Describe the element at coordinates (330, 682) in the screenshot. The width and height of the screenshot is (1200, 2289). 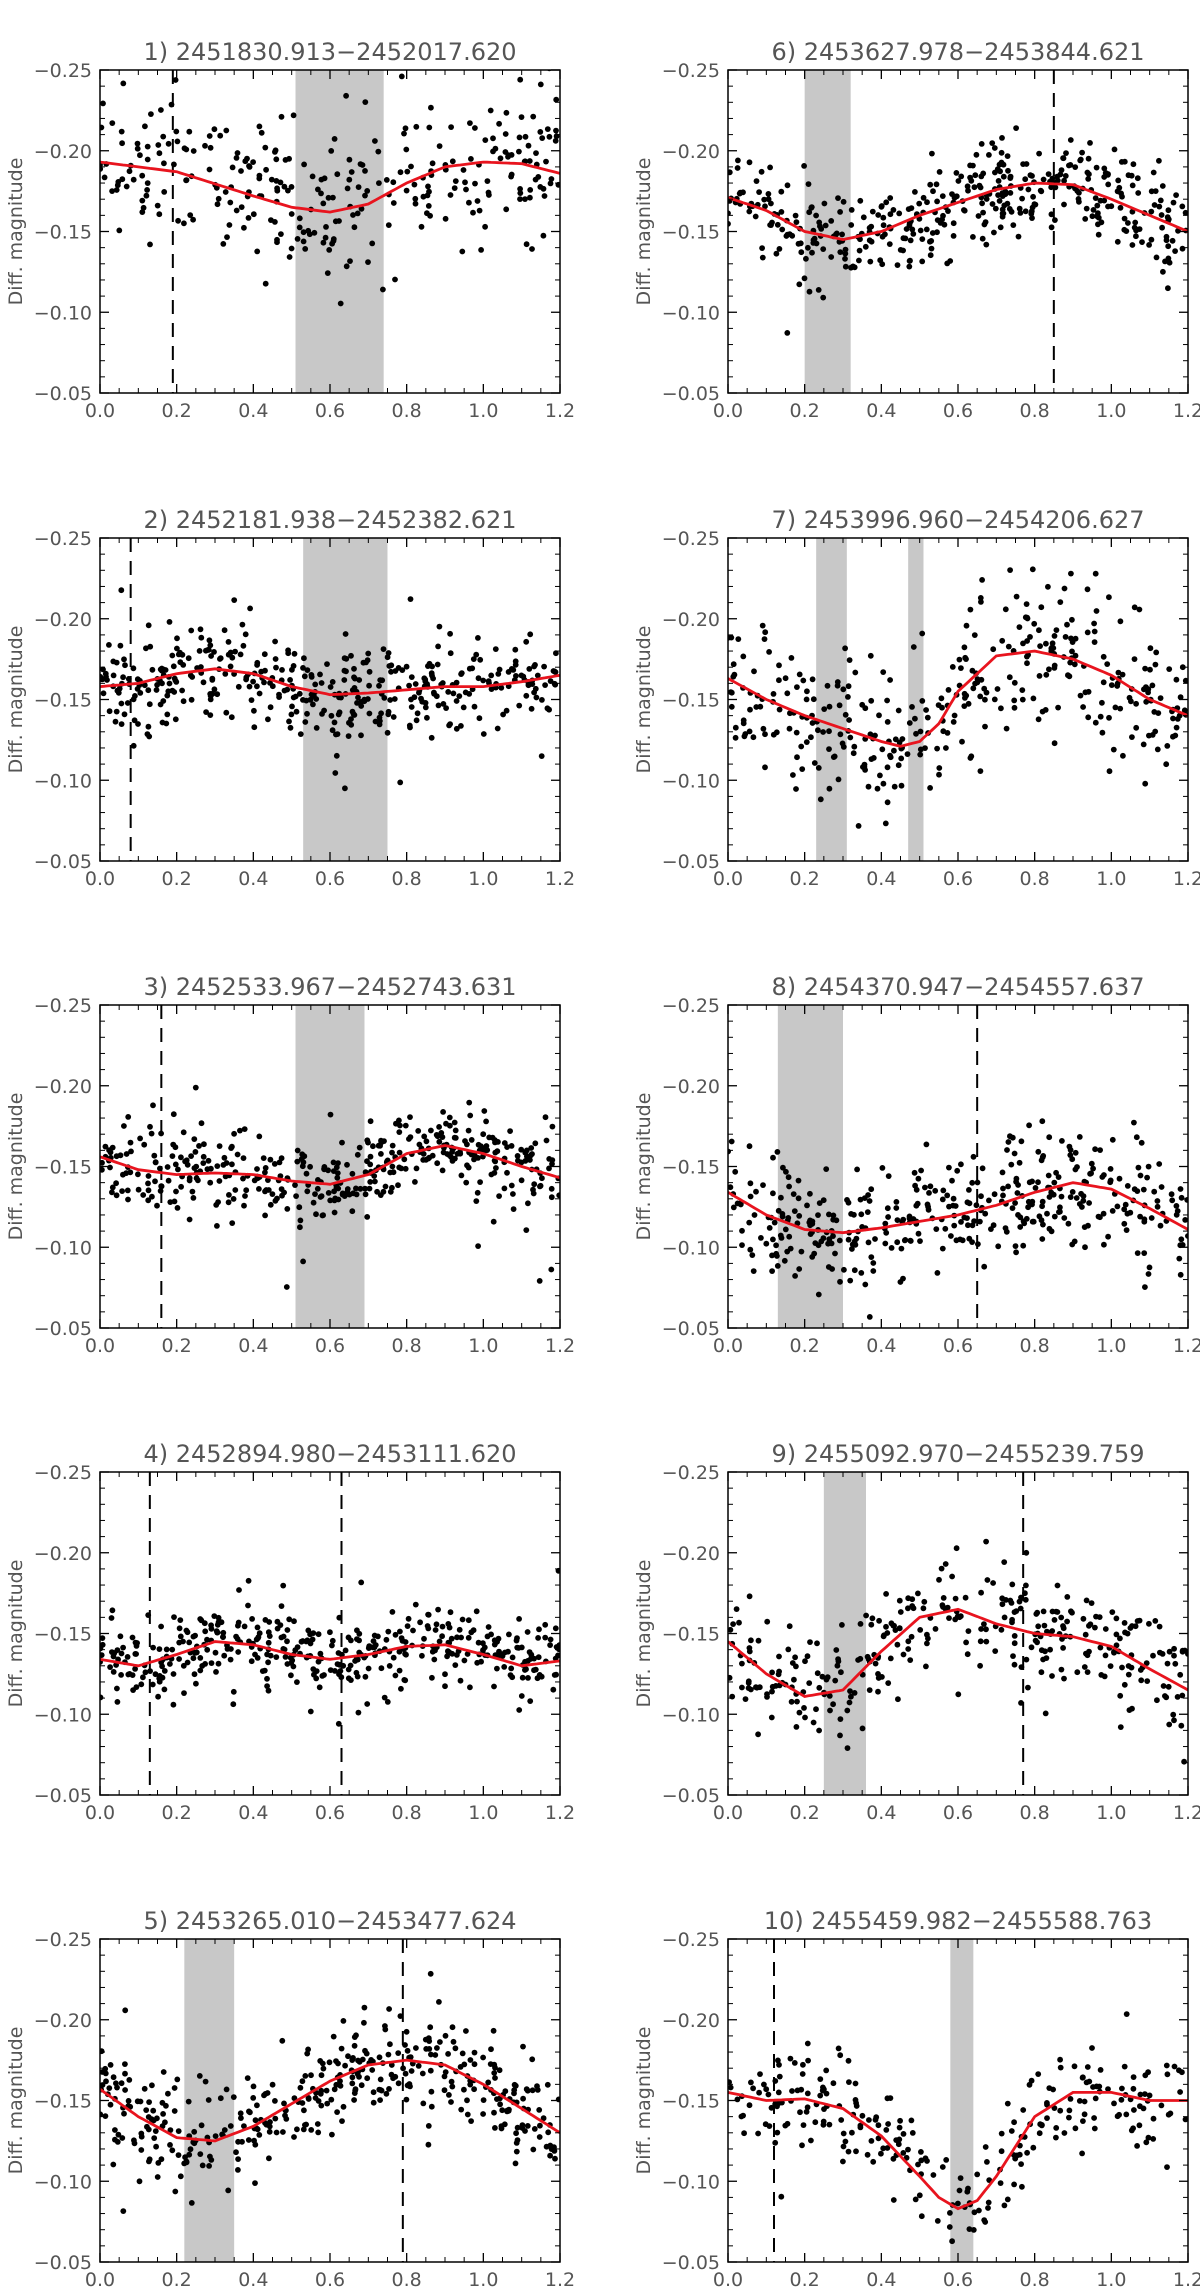
I see `fit-curve` at that location.